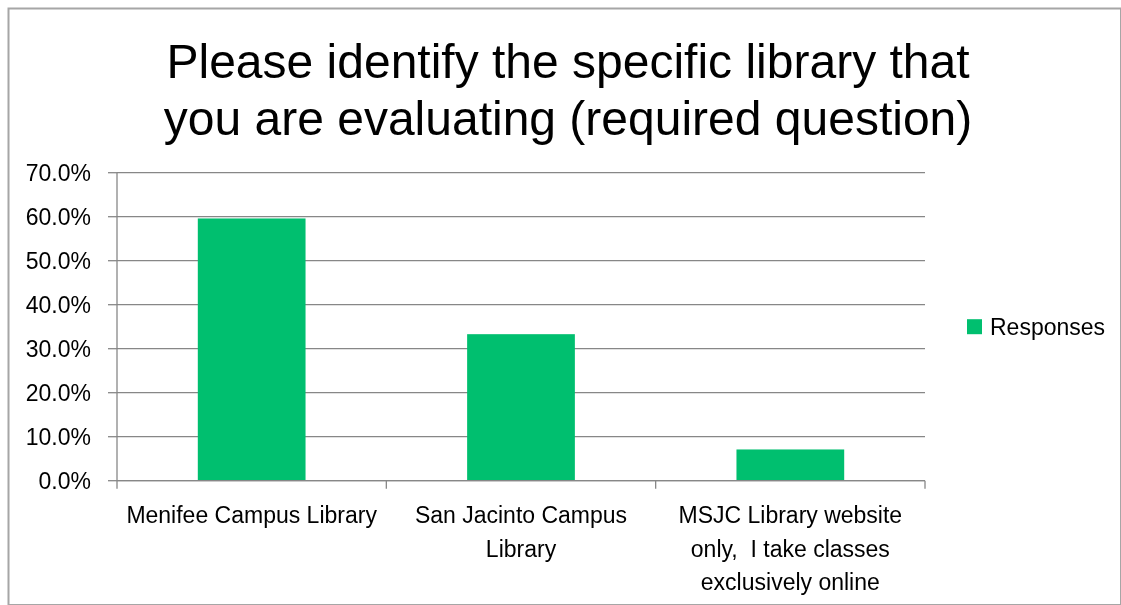  What do you see at coordinates (58, 260) in the screenshot?
I see `y-tick-label: 50.0%` at bounding box center [58, 260].